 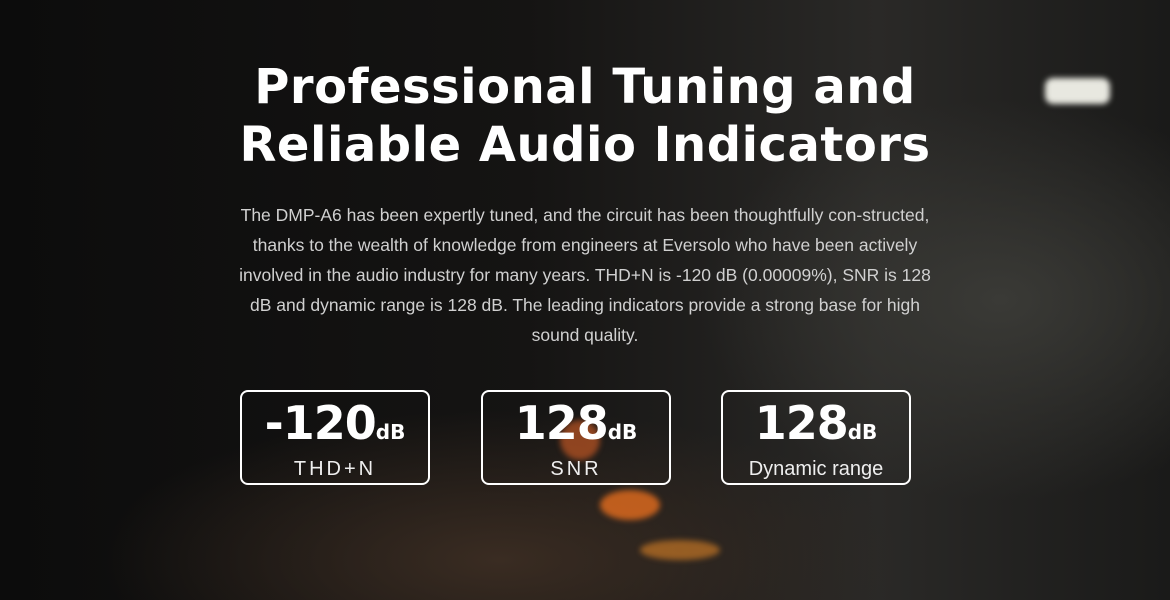 What do you see at coordinates (816, 437) in the screenshot?
I see `indicator-dynamic-range: 128dB Dynamic range` at bounding box center [816, 437].